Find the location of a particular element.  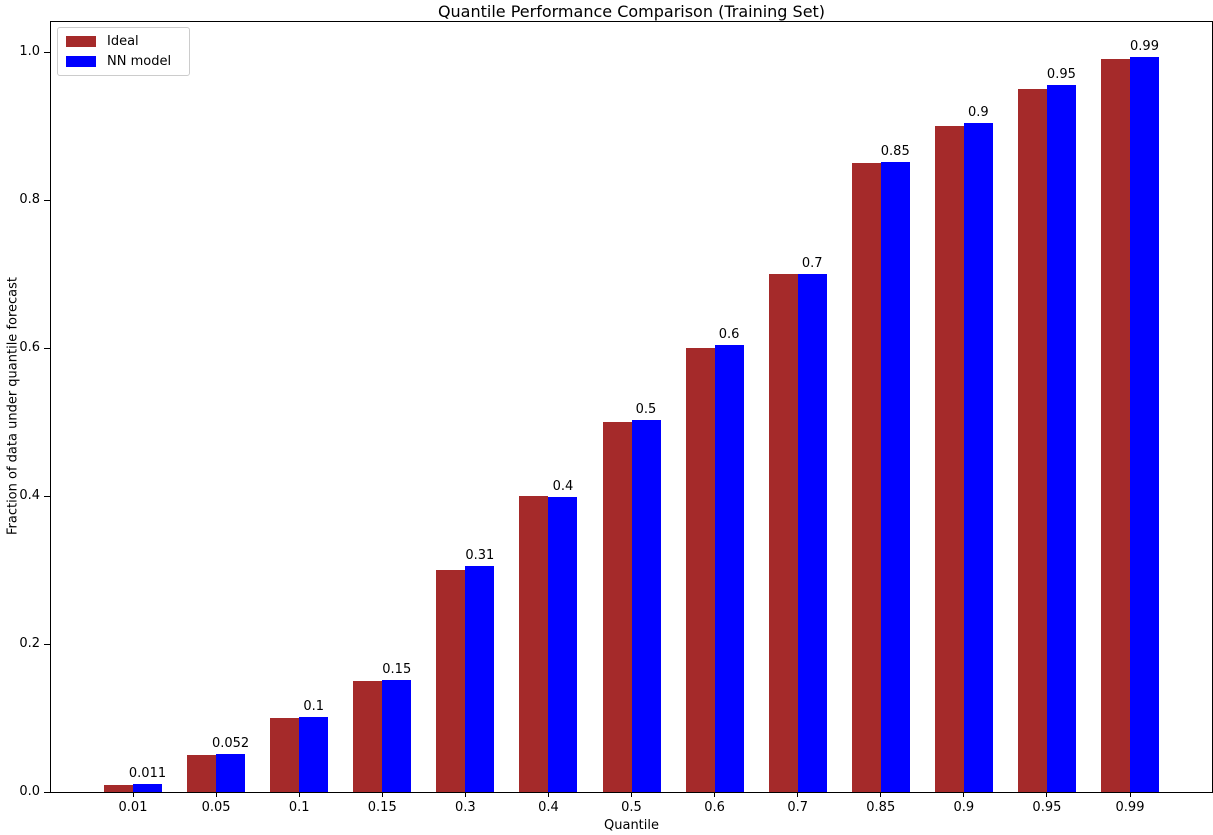

x-axis-label: Quantile is located at coordinates (631, 825).